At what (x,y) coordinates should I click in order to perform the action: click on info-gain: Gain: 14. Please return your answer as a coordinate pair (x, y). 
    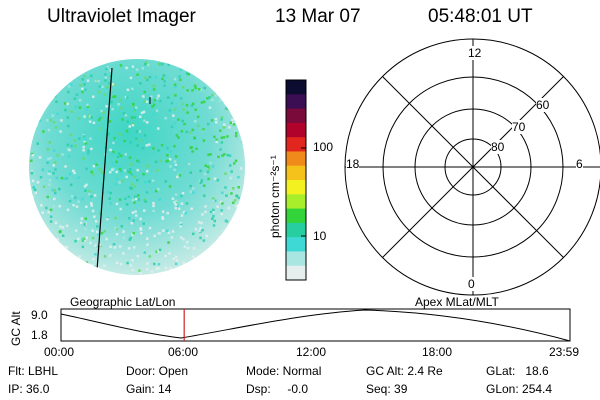
    Looking at the image, I should click on (149, 389).